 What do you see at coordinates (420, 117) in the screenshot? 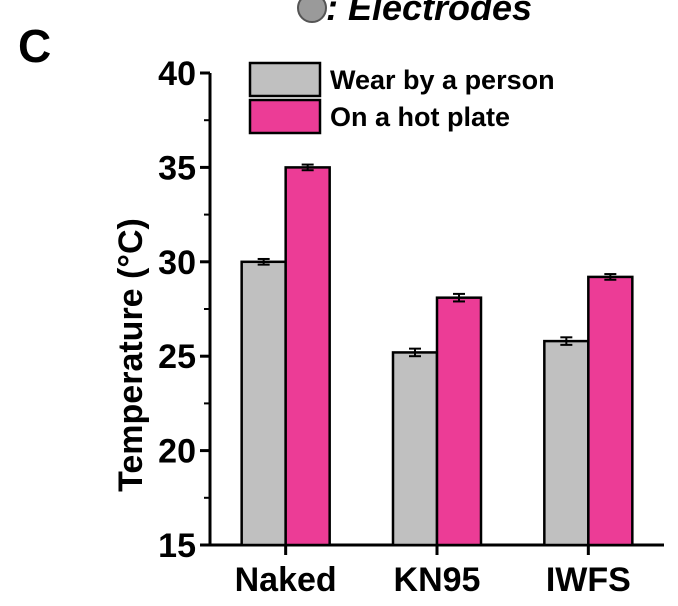
I see `legend-label: On a hot plate` at bounding box center [420, 117].